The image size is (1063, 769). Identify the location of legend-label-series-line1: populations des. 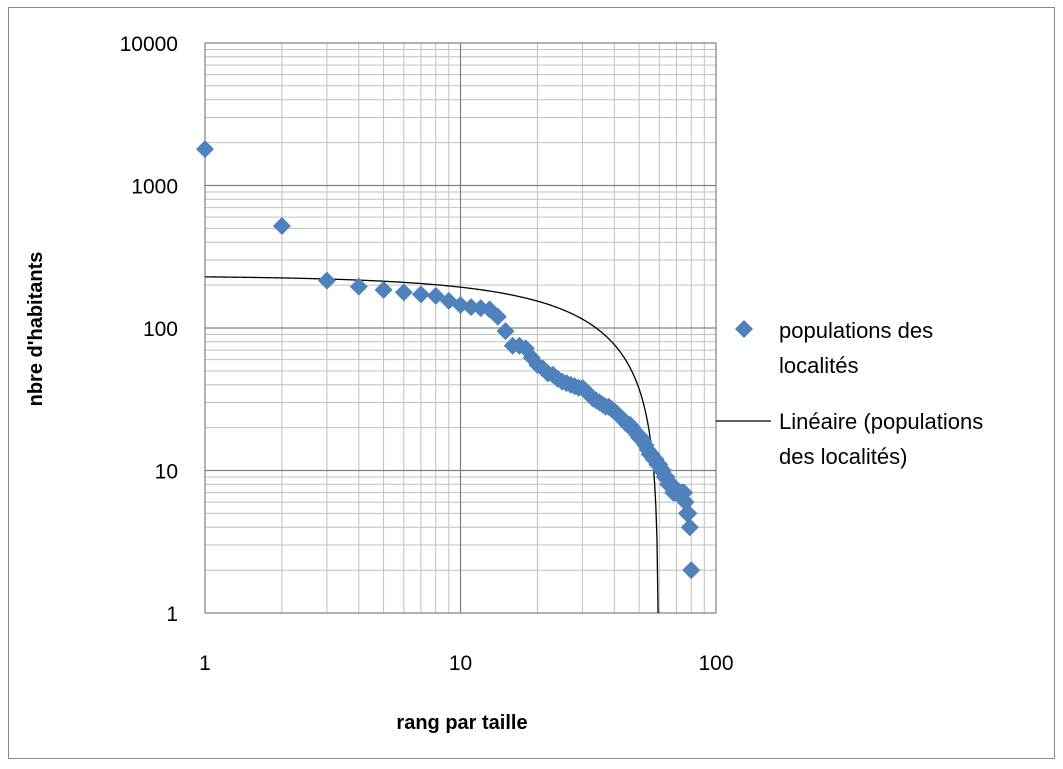
(856, 330).